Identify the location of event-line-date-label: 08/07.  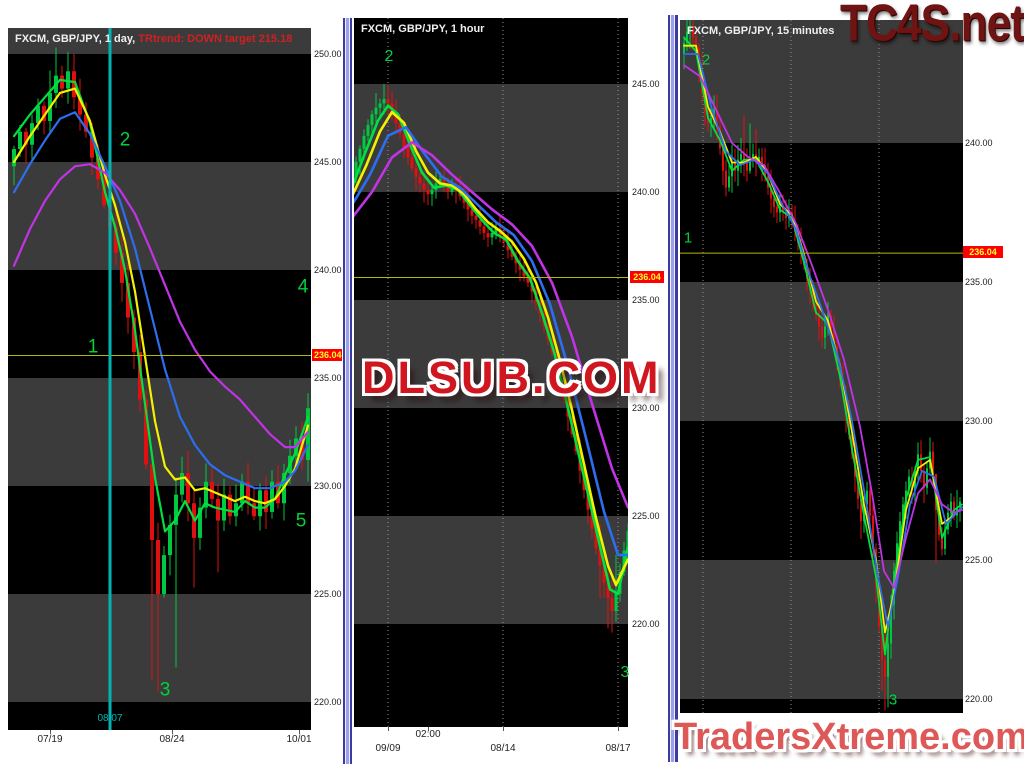
(110, 718).